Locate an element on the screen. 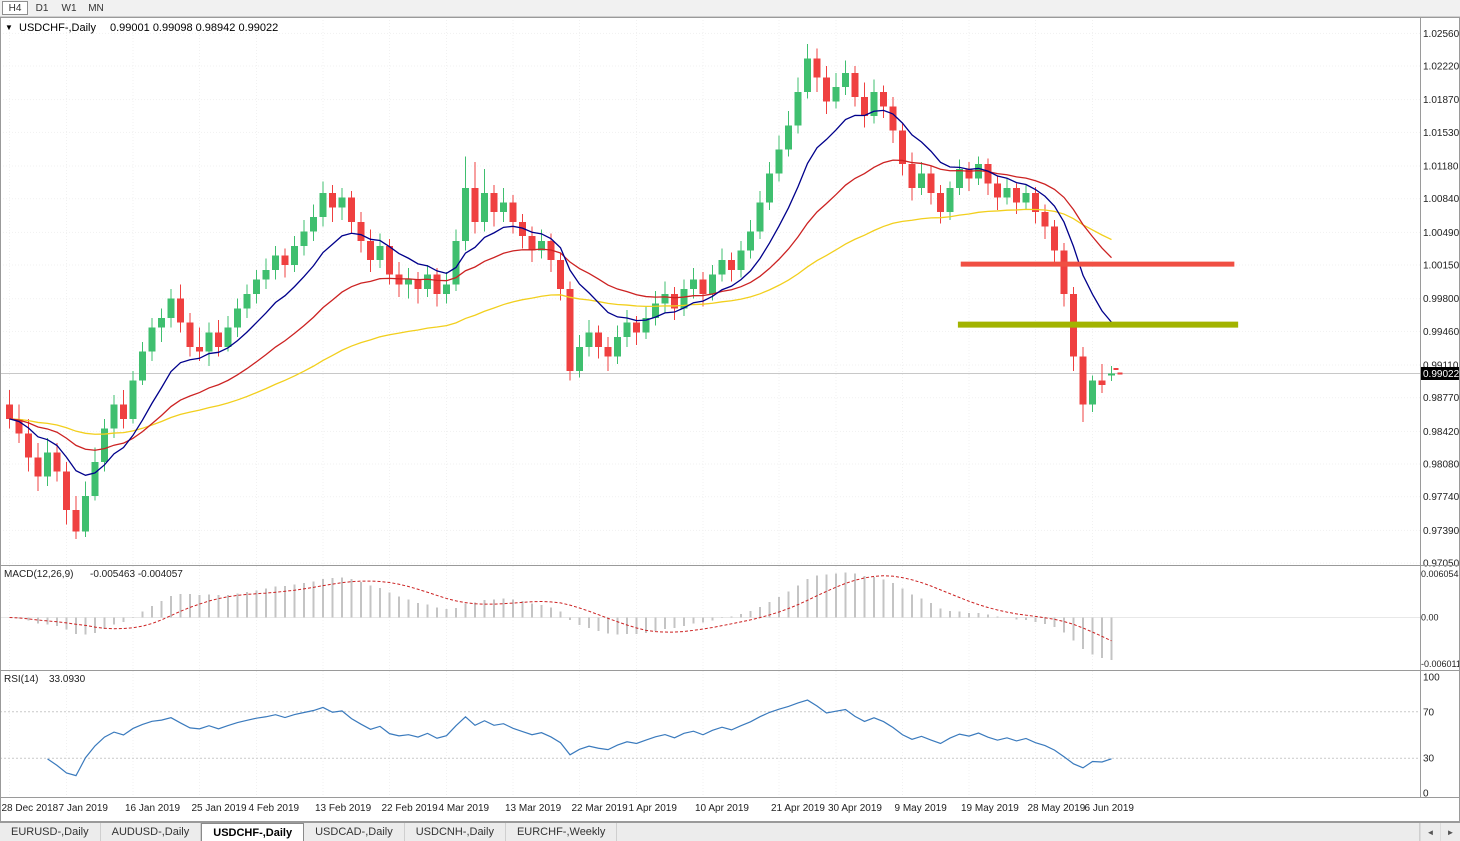 The height and width of the screenshot is (841, 1460). svg-text: 9 May 2019 is located at coordinates (921, 808).